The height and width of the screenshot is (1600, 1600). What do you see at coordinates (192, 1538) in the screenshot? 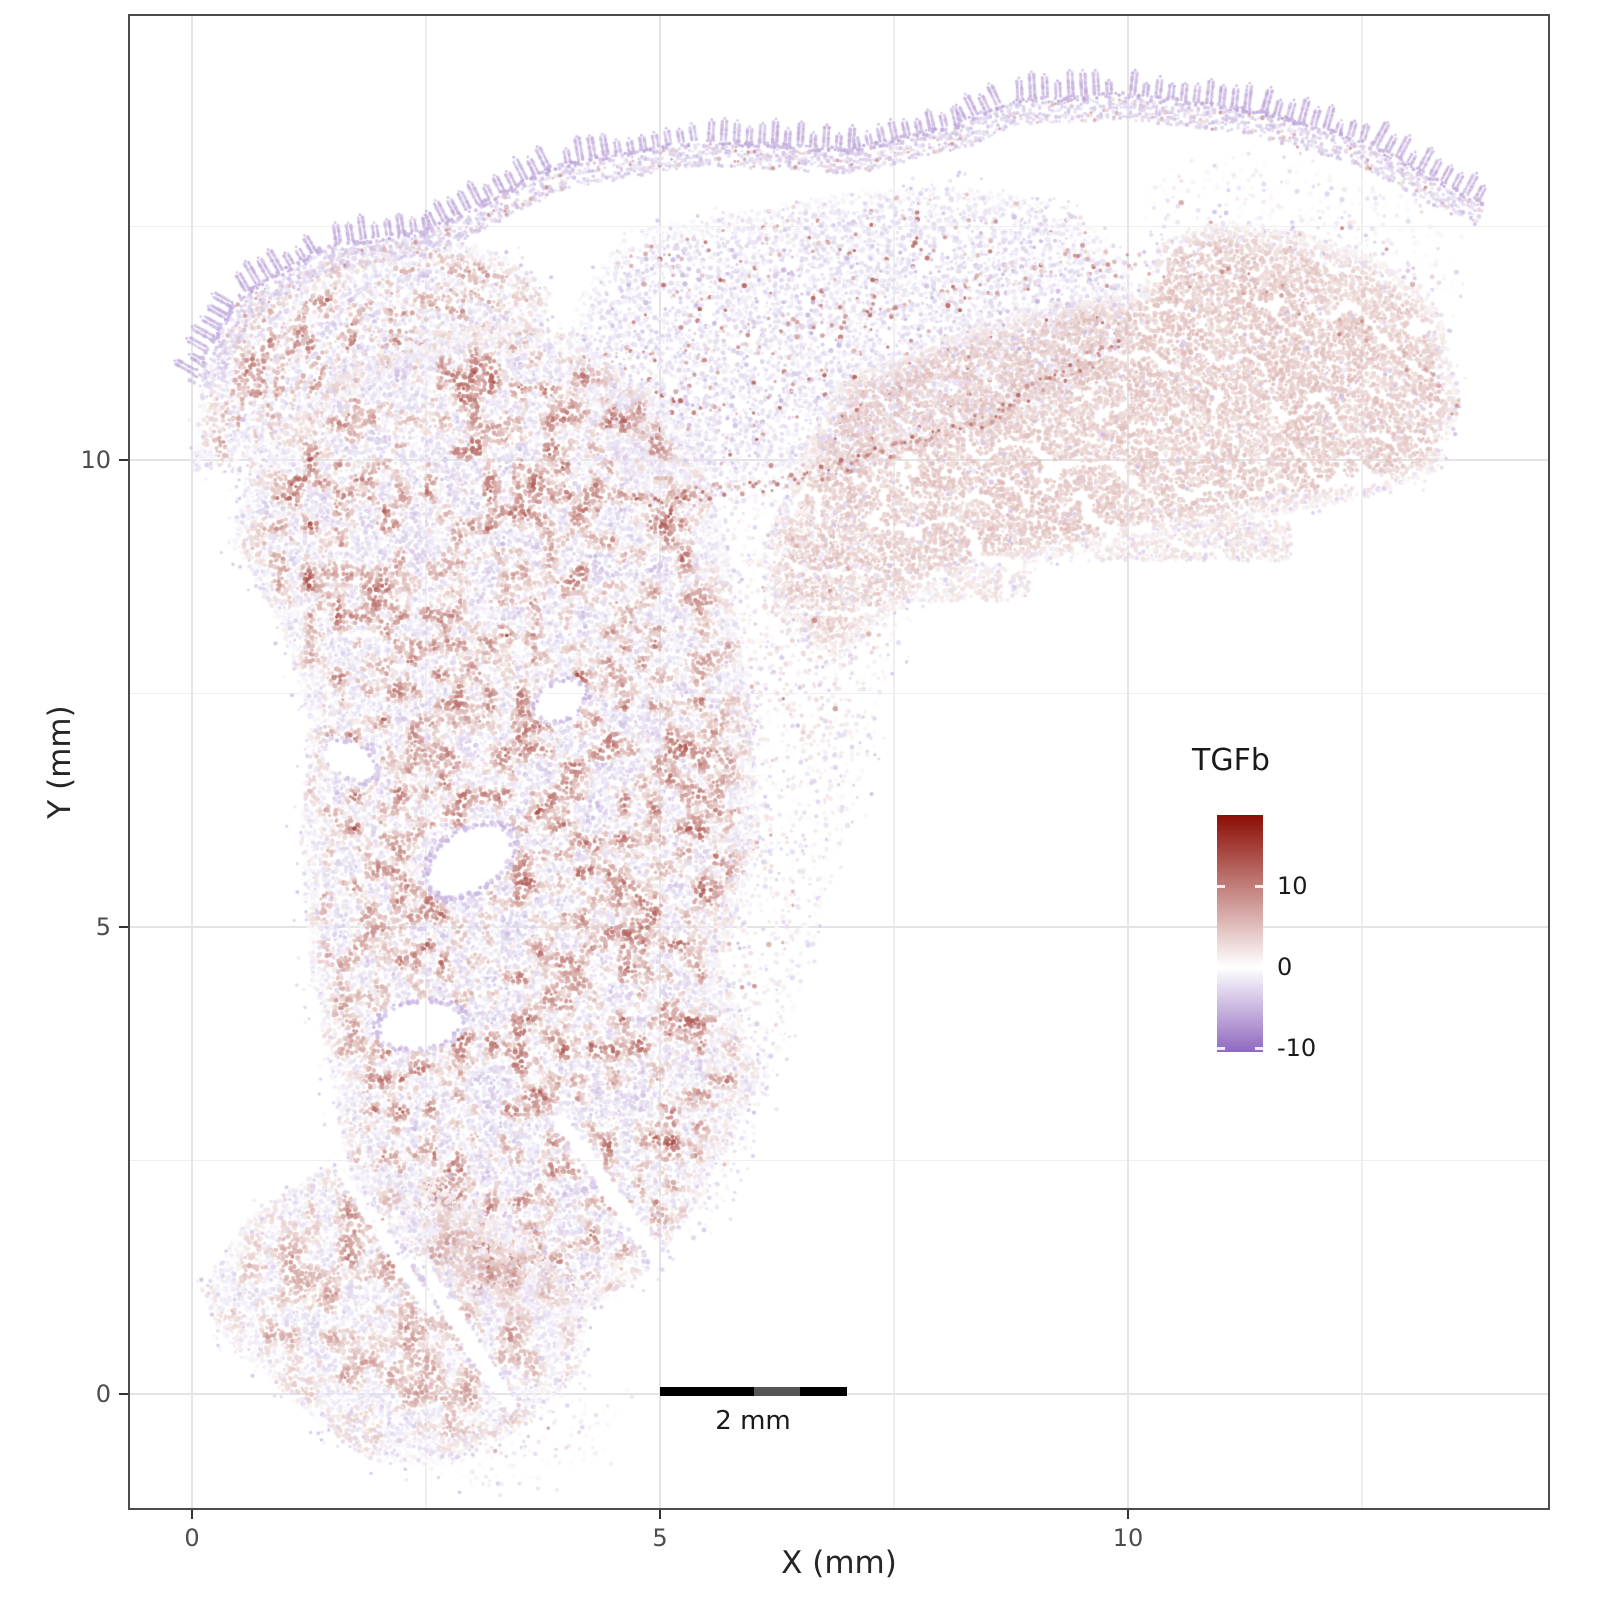
I see `x-tick-label: 0` at bounding box center [192, 1538].